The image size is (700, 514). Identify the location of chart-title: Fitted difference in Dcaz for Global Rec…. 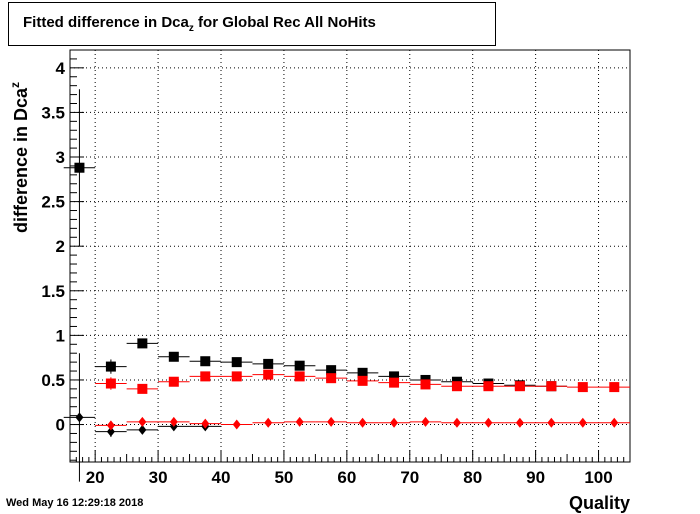
(199, 24).